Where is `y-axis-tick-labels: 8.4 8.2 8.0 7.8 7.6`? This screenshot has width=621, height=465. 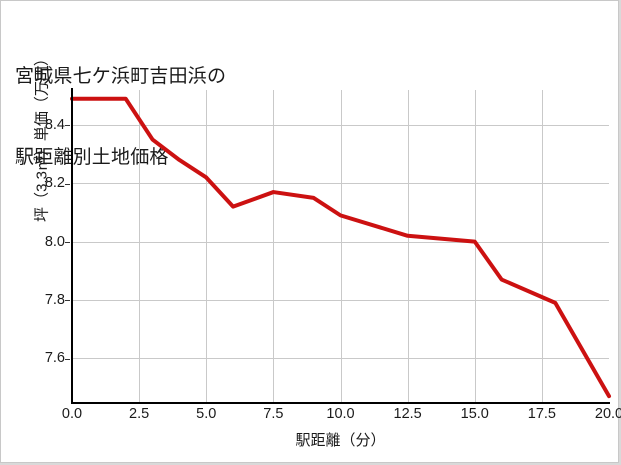
y-axis-tick-labels: 8.4 8.2 8.0 7.8 7.6 is located at coordinates (45, 246).